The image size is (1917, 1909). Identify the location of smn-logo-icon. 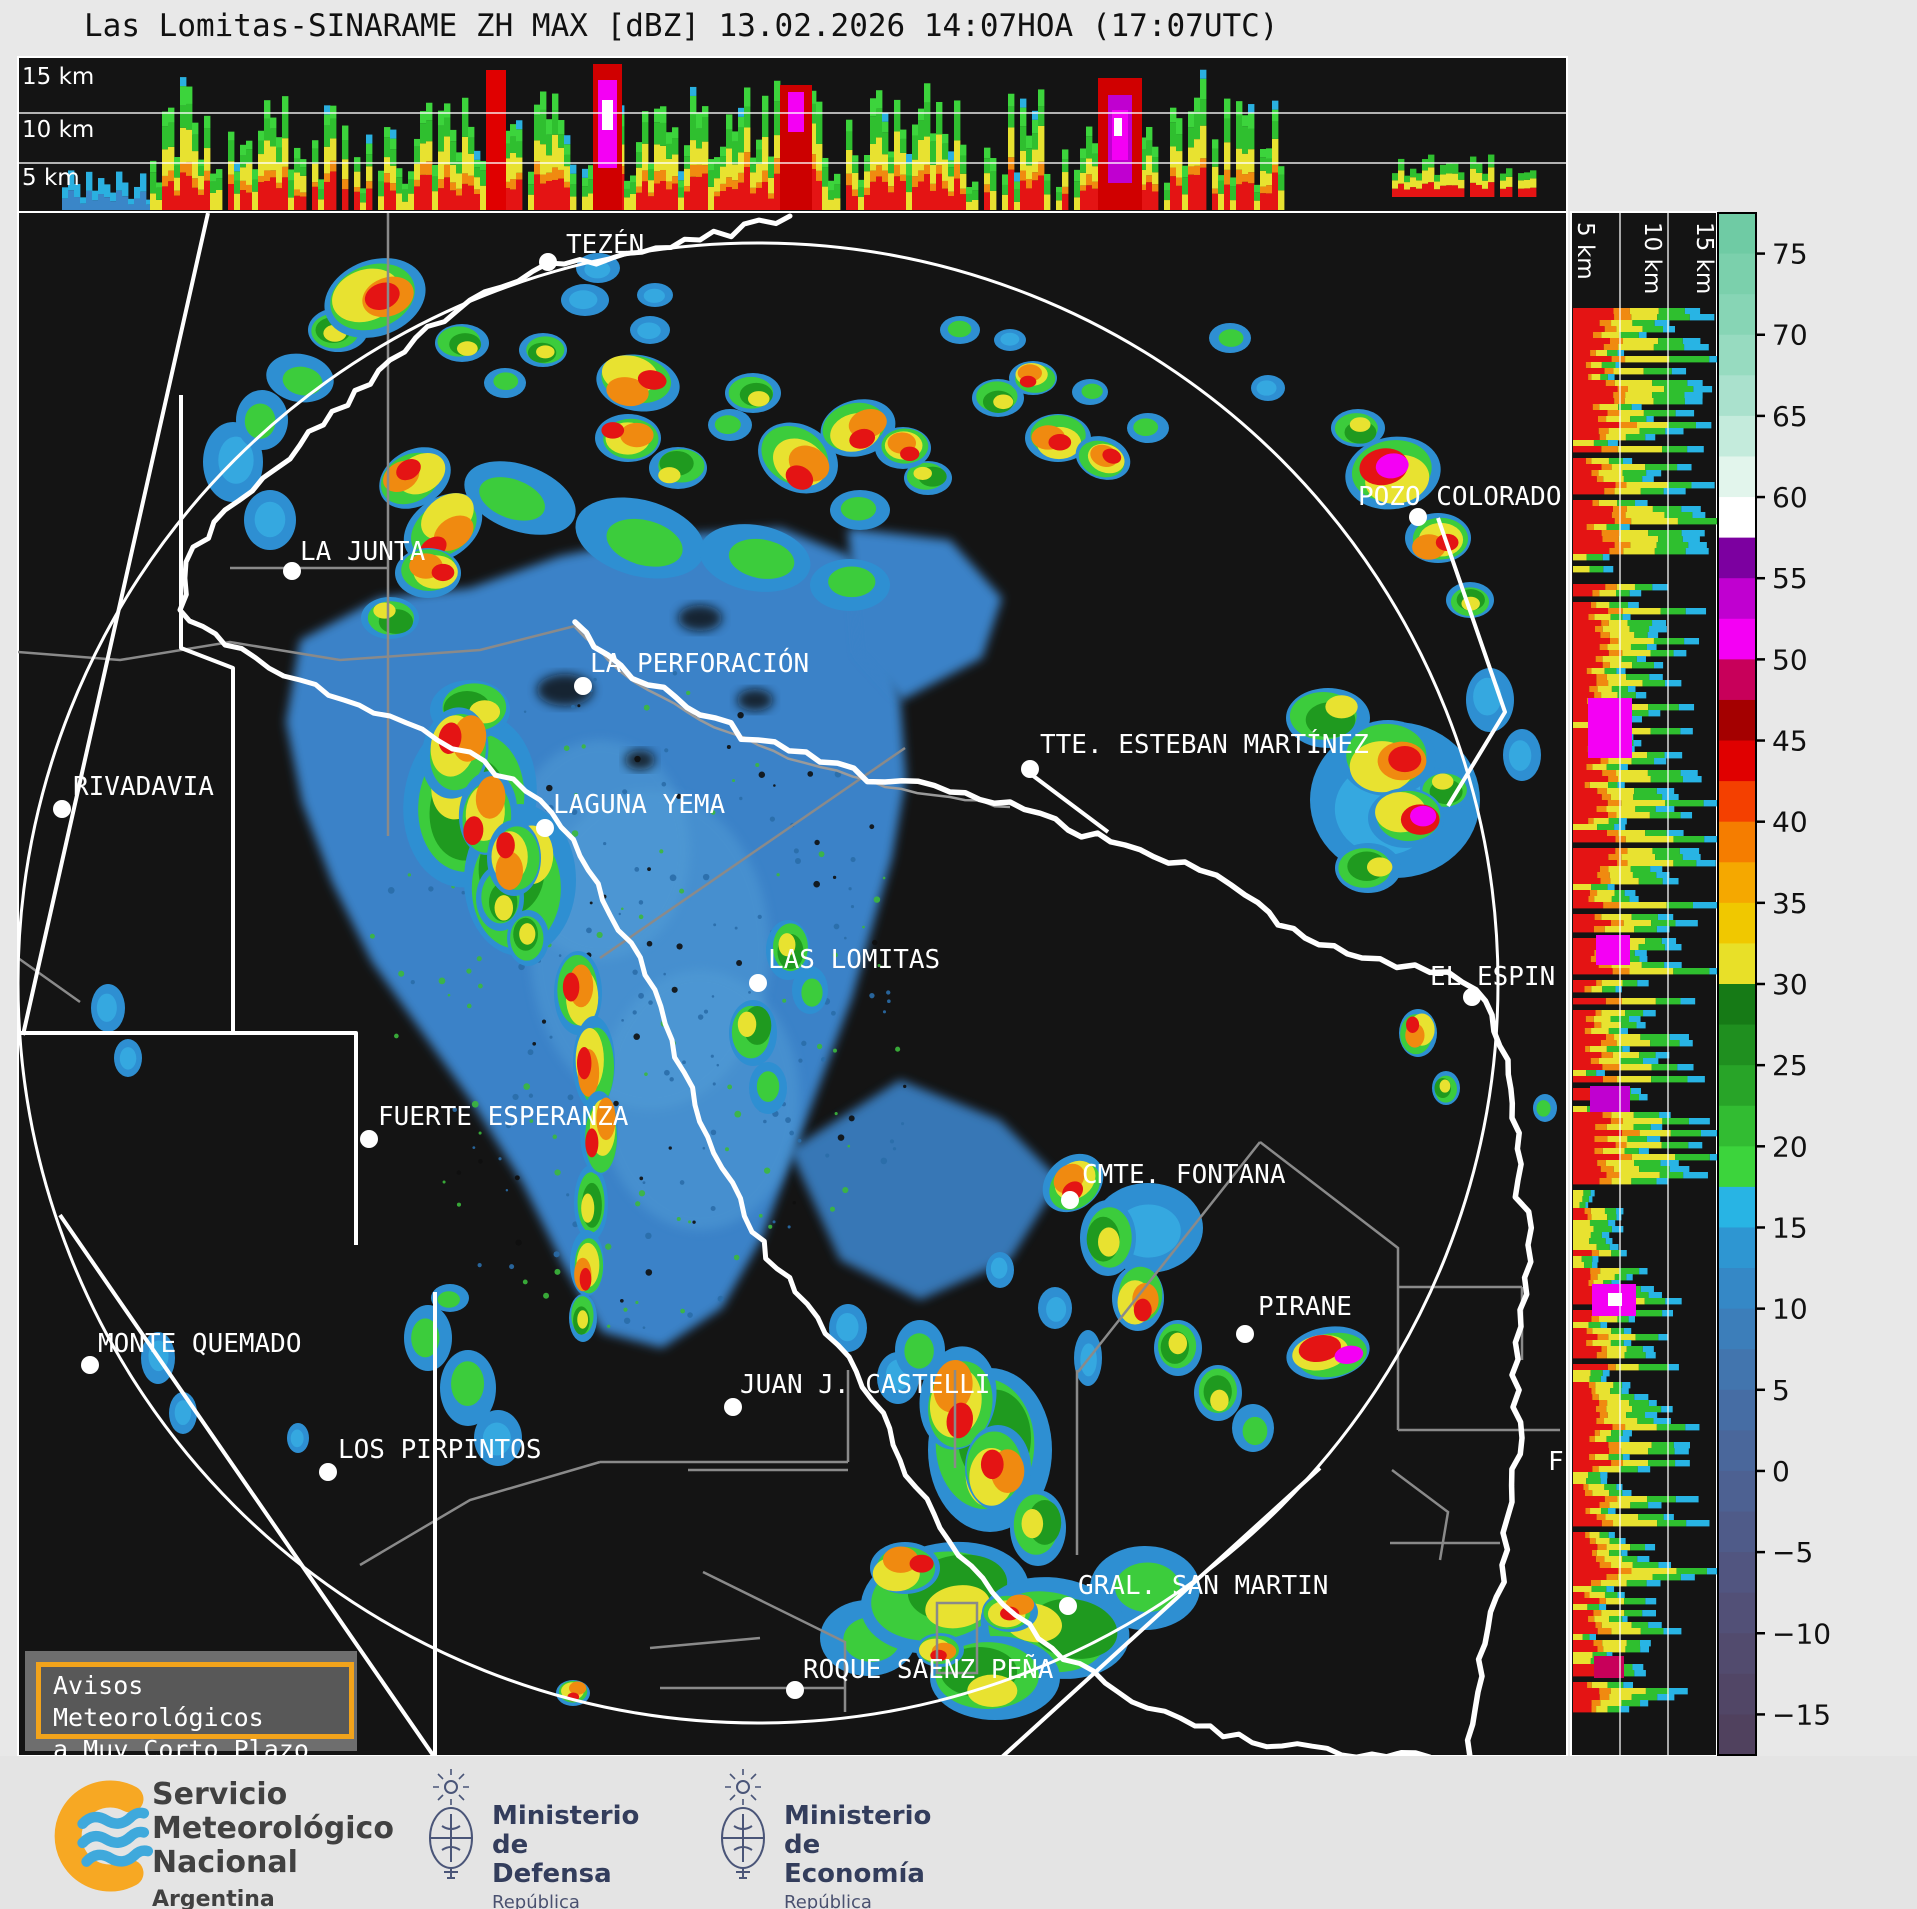
(104, 1836).